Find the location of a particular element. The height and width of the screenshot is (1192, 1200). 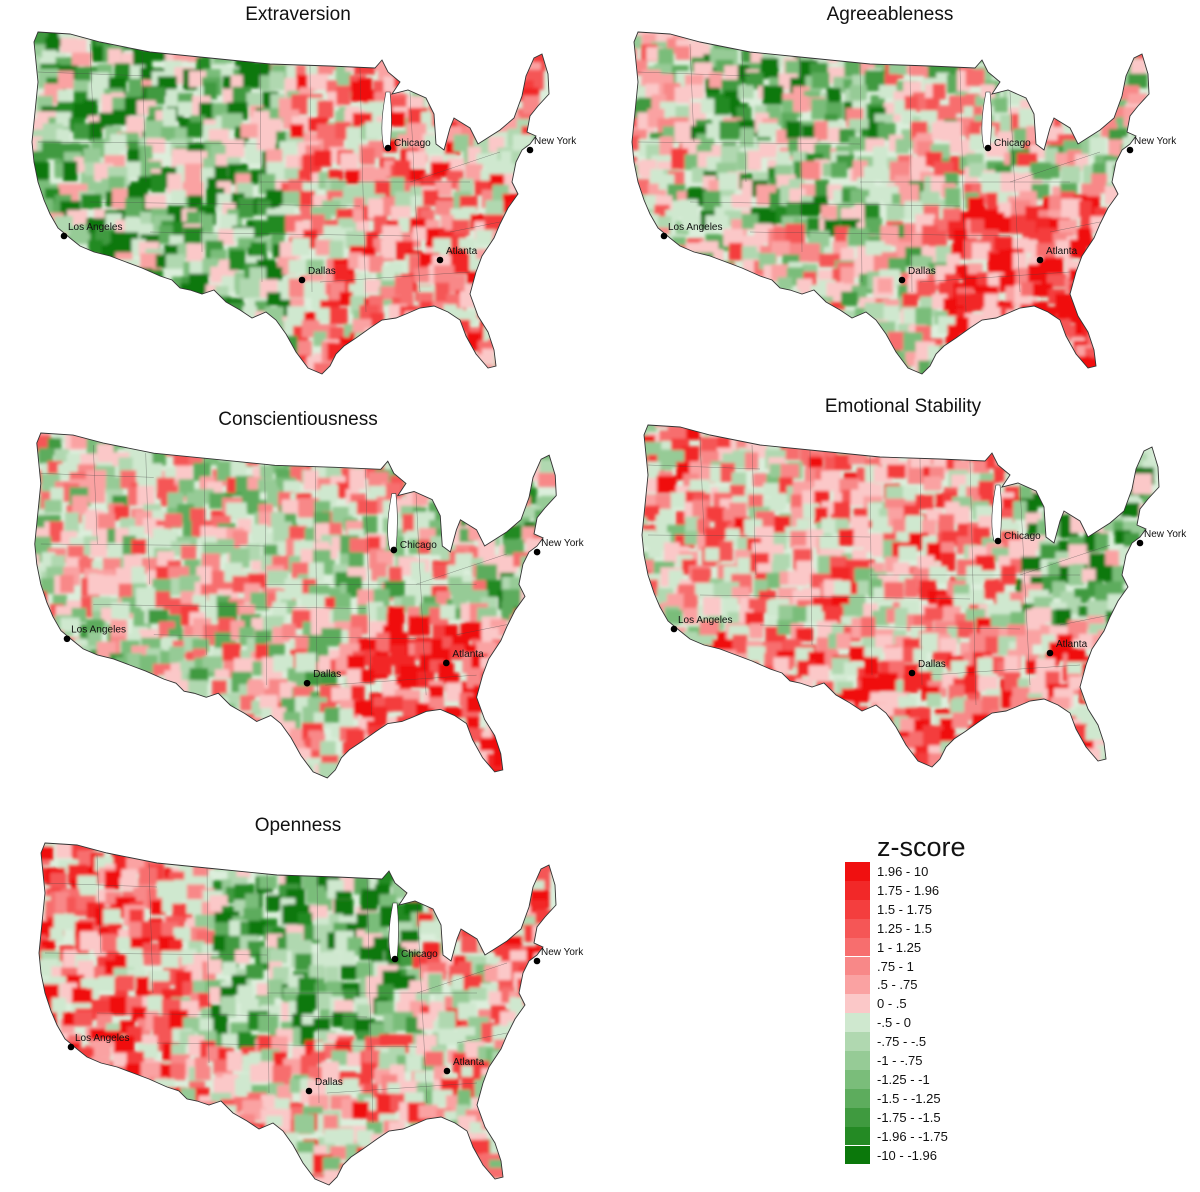

legend-label: 1 - 1.25 is located at coordinates (899, 947).